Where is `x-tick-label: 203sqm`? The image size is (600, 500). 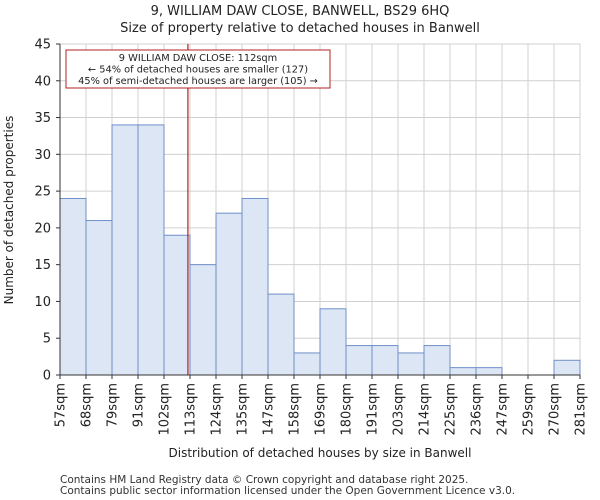 x-tick-label: 203sqm is located at coordinates (399, 409).